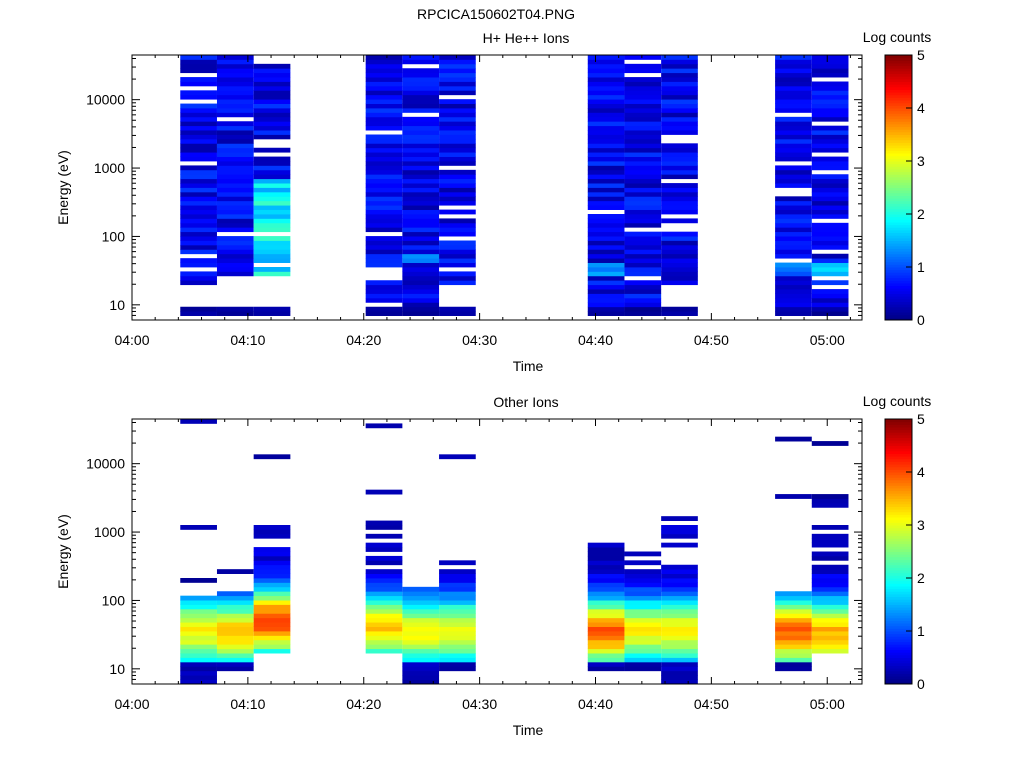 Image resolution: width=1024 pixels, height=768 pixels. I want to click on colorbar: 0 1 2 3 4 5 Log counts, so click(897, 542).